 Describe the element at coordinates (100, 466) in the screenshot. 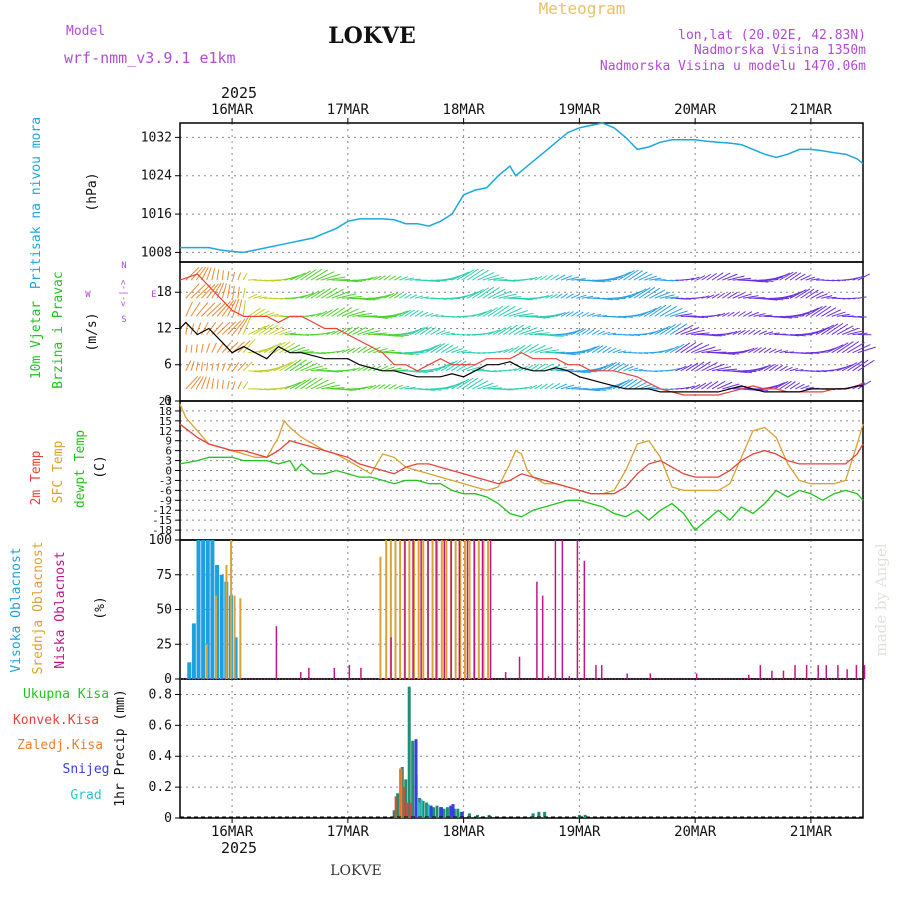

I see `temp-axis-unit: (C)` at that location.